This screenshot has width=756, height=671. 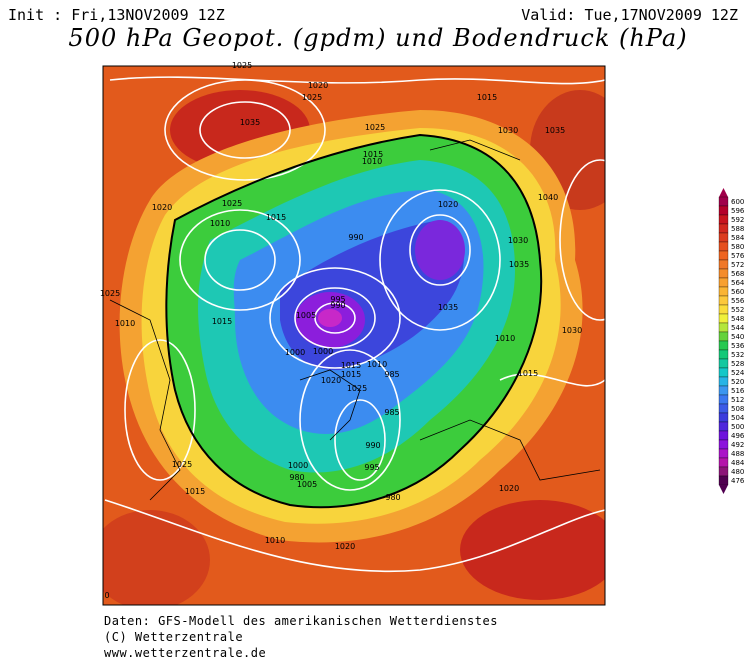 I want to click on colorbar-label: 596, so click(x=738, y=211).